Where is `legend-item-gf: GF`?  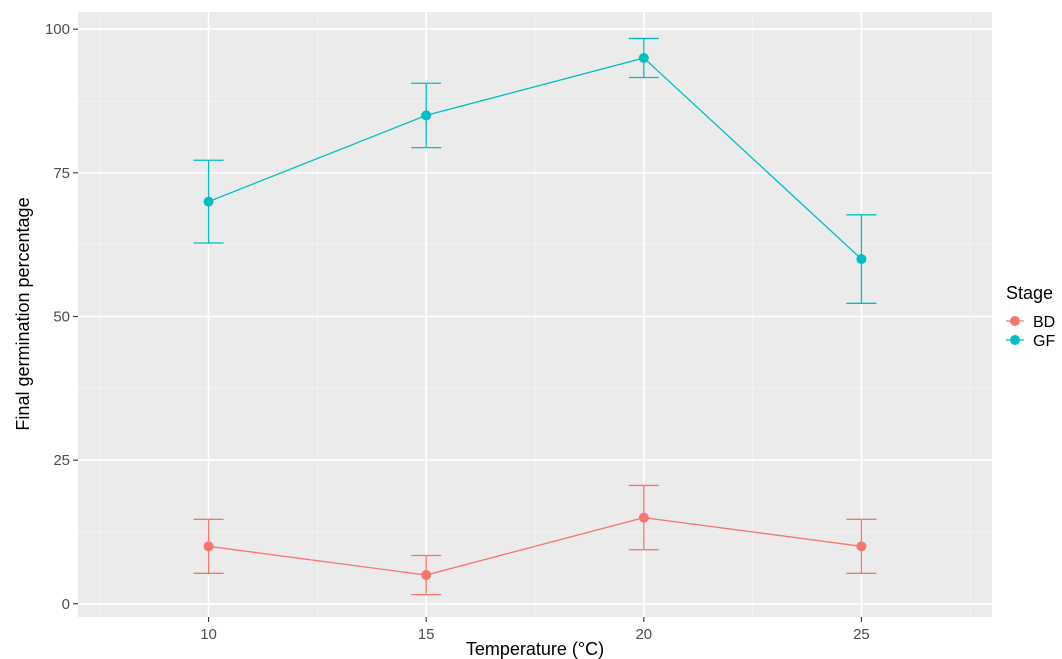
legend-item-gf: GF is located at coordinates (1030, 341).